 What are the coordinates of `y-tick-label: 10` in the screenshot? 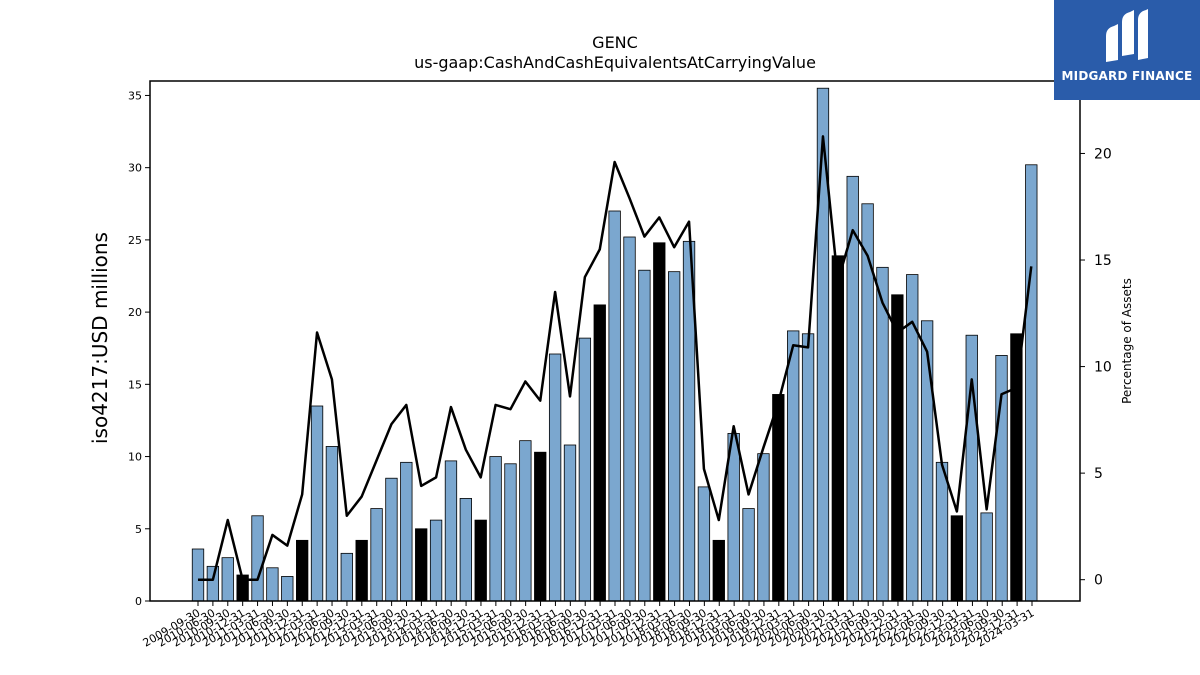 It's located at (135, 457).